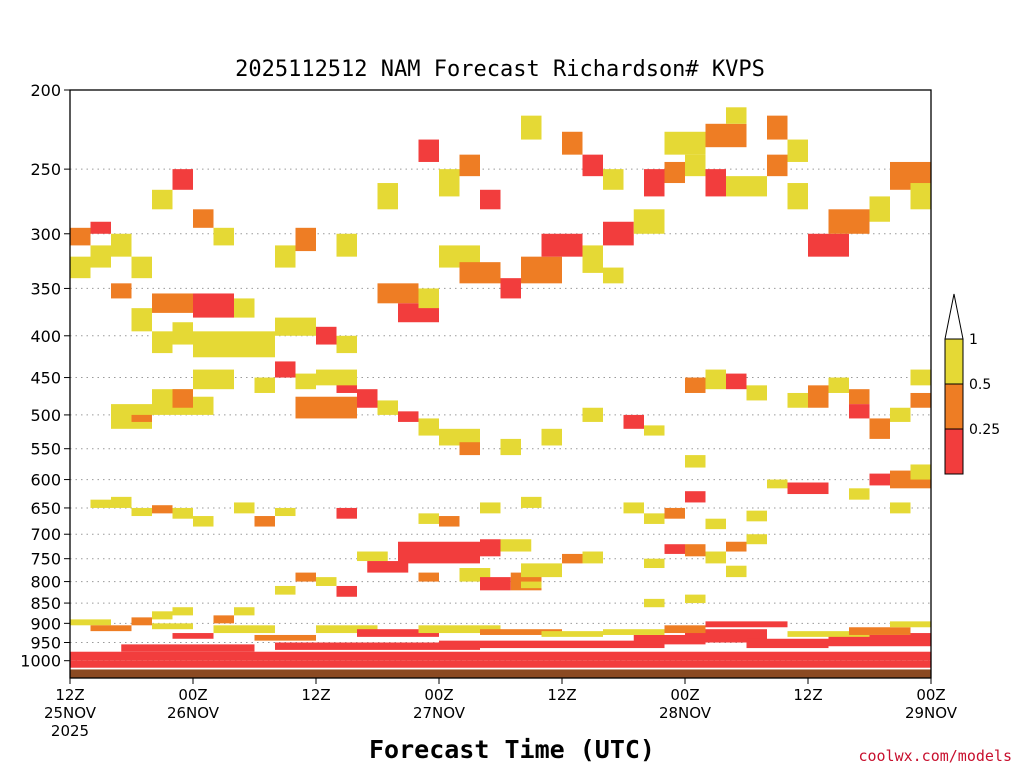  I want to click on x-tick-label: 28NOV, so click(685, 713).